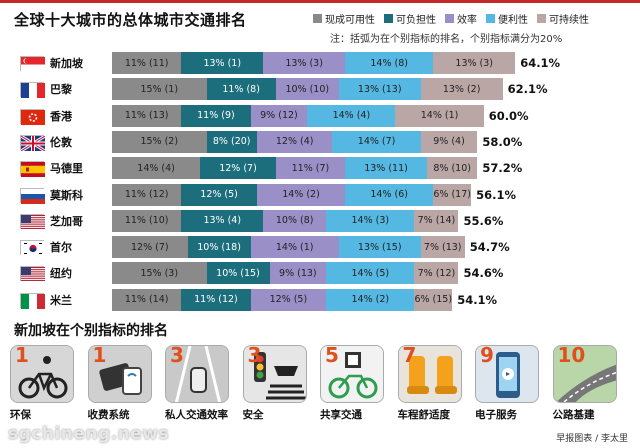  Describe the element at coordinates (379, 89) in the screenshot. I see `bar-segment: 13% (13)` at that location.